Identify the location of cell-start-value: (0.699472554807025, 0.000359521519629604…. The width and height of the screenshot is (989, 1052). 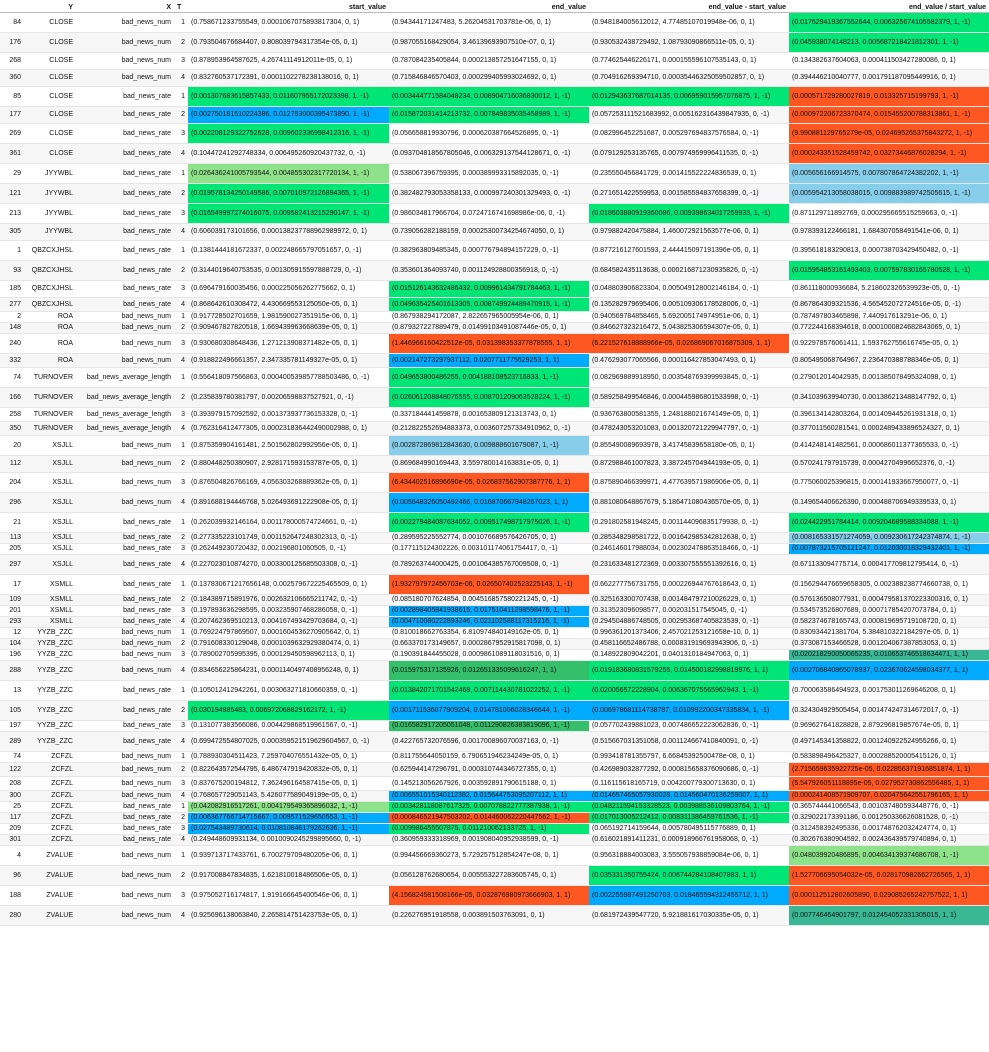
(288, 741).